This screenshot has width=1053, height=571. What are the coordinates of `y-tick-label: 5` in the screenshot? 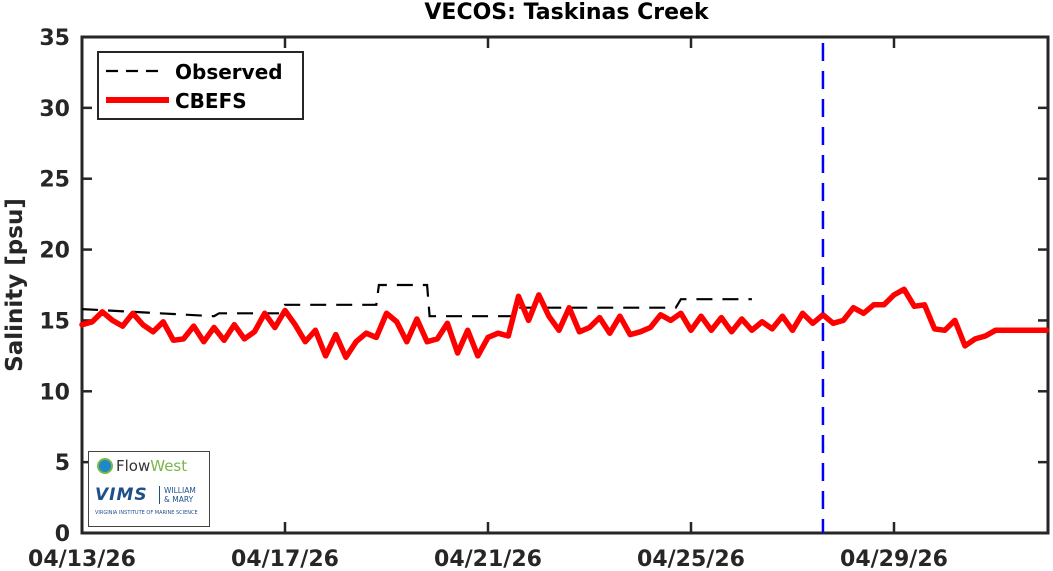 It's located at (62, 463).